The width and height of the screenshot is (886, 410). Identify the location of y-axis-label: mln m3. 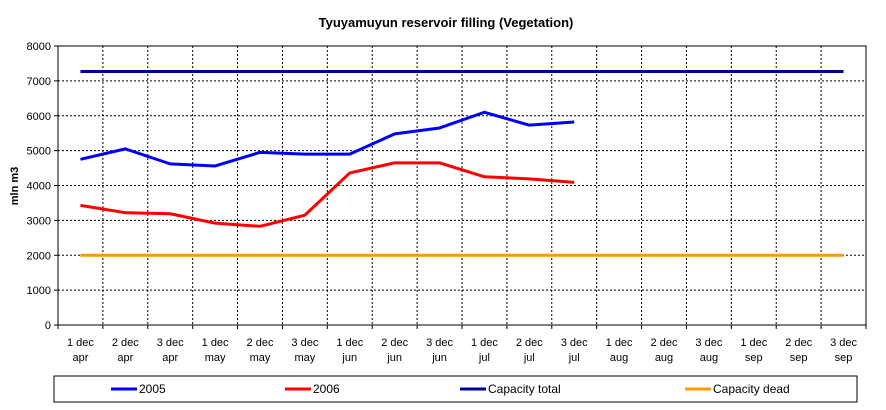
(15, 186).